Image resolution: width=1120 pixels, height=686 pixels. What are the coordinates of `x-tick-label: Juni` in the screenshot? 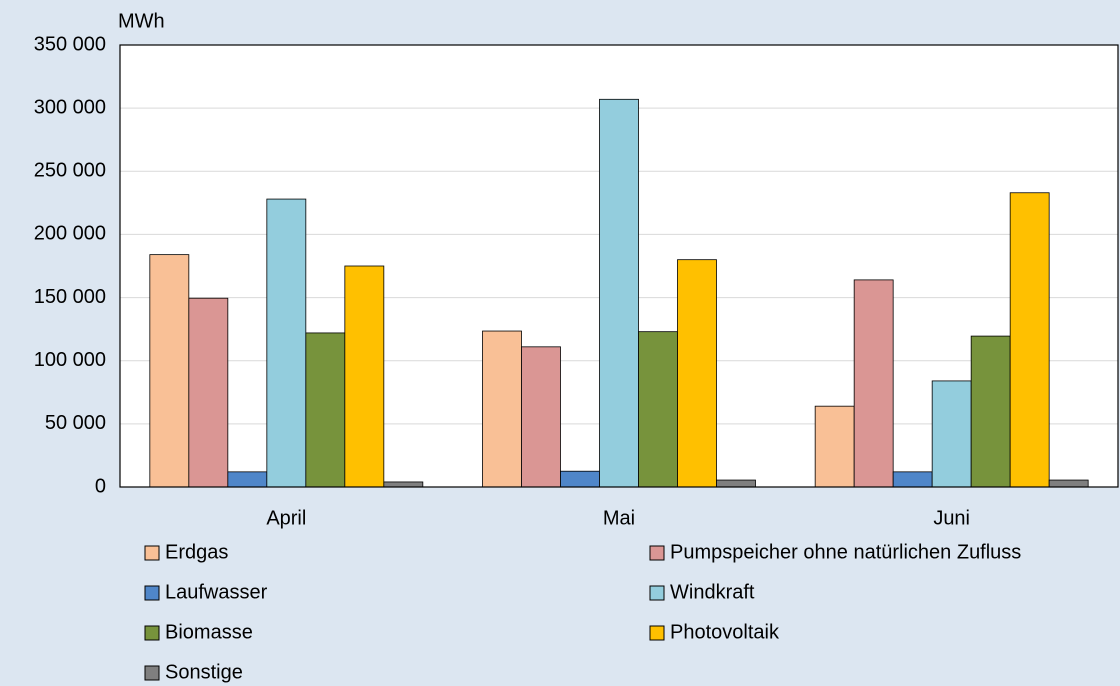 It's located at (951, 518).